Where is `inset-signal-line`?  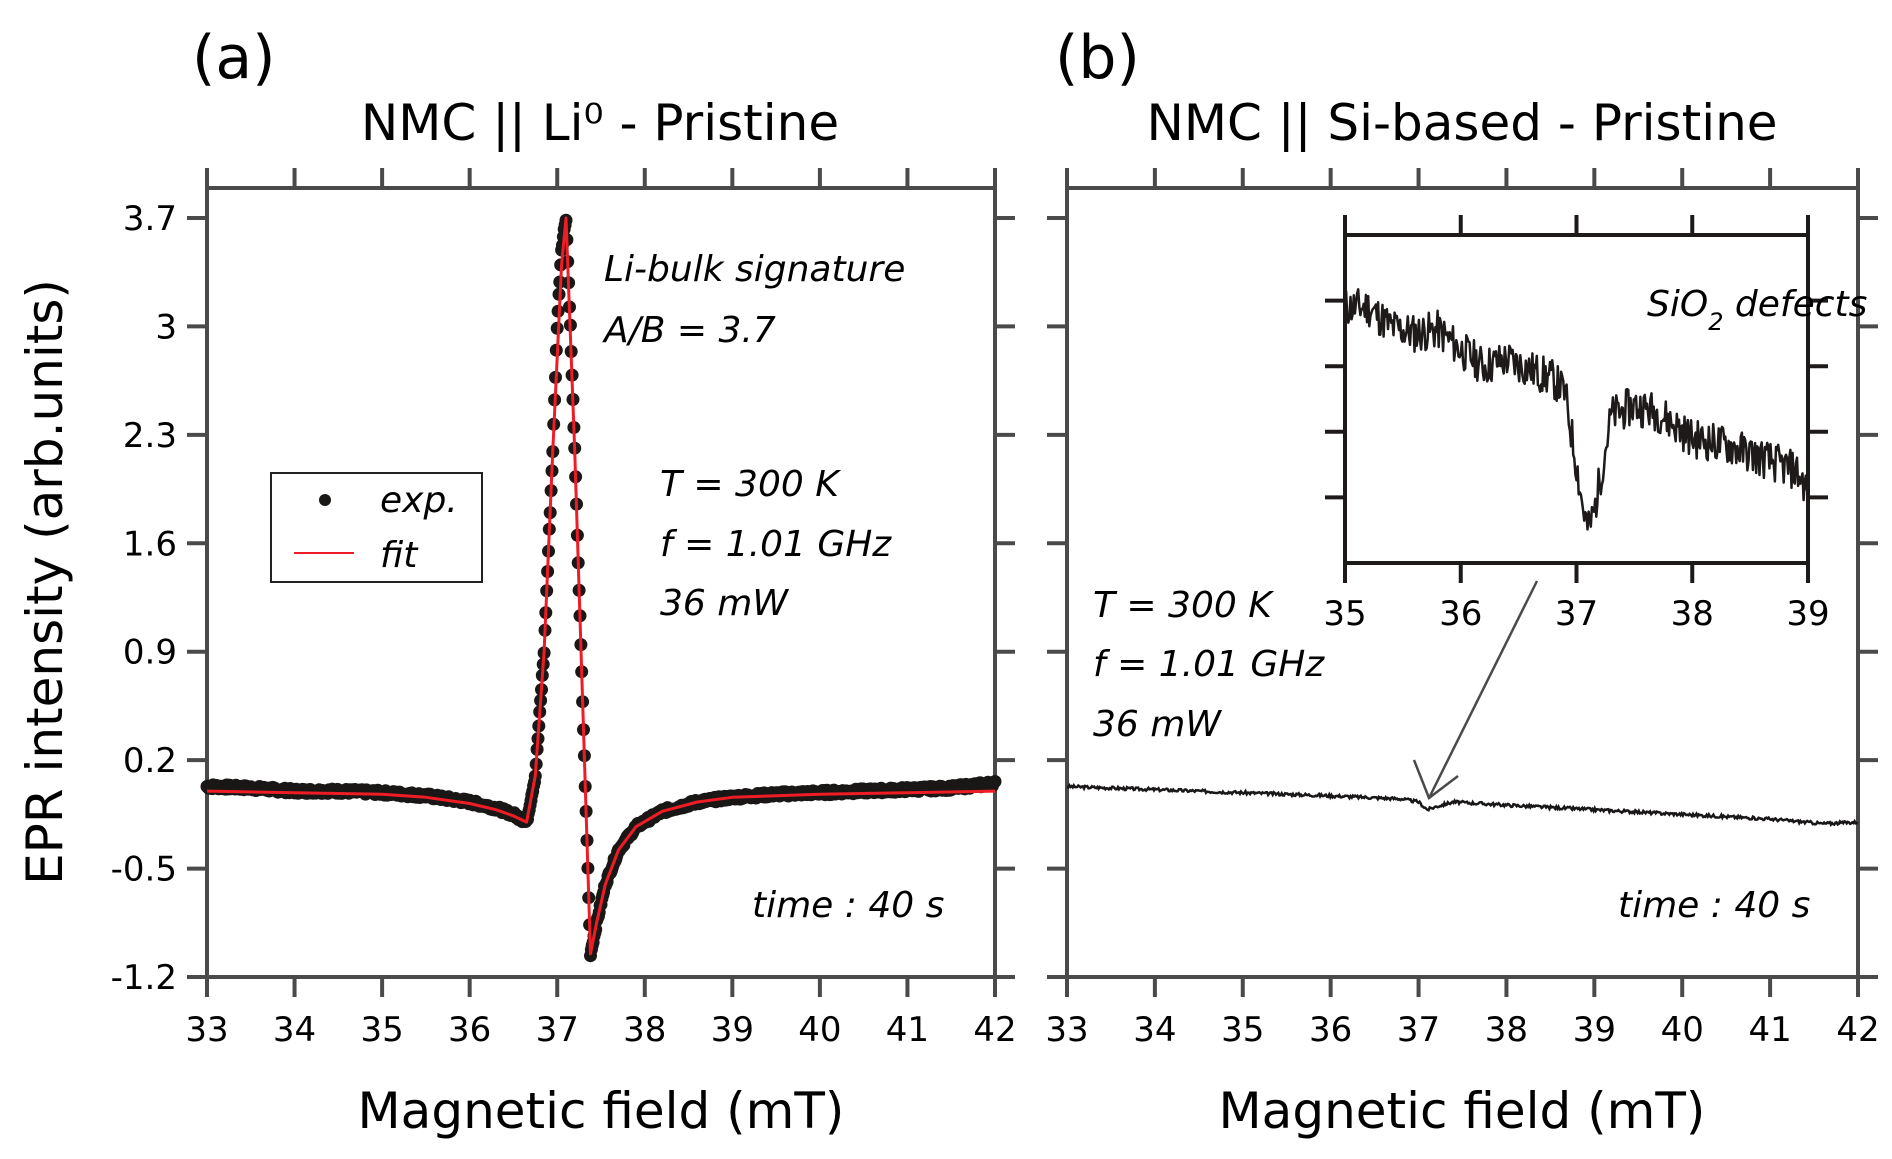 inset-signal-line is located at coordinates (1576, 409).